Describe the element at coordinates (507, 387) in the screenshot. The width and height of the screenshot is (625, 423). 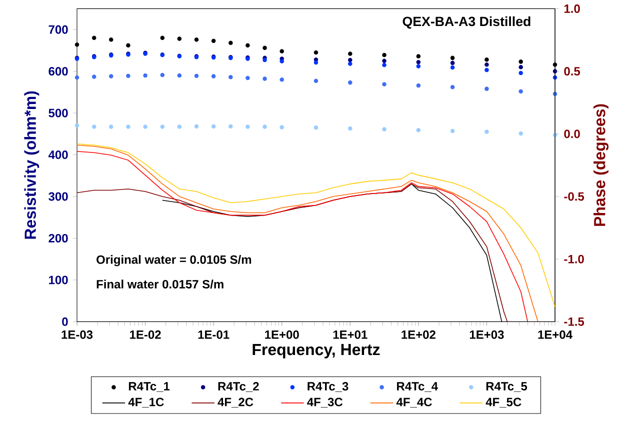
I see `legend-label: R4Tc_5` at that location.